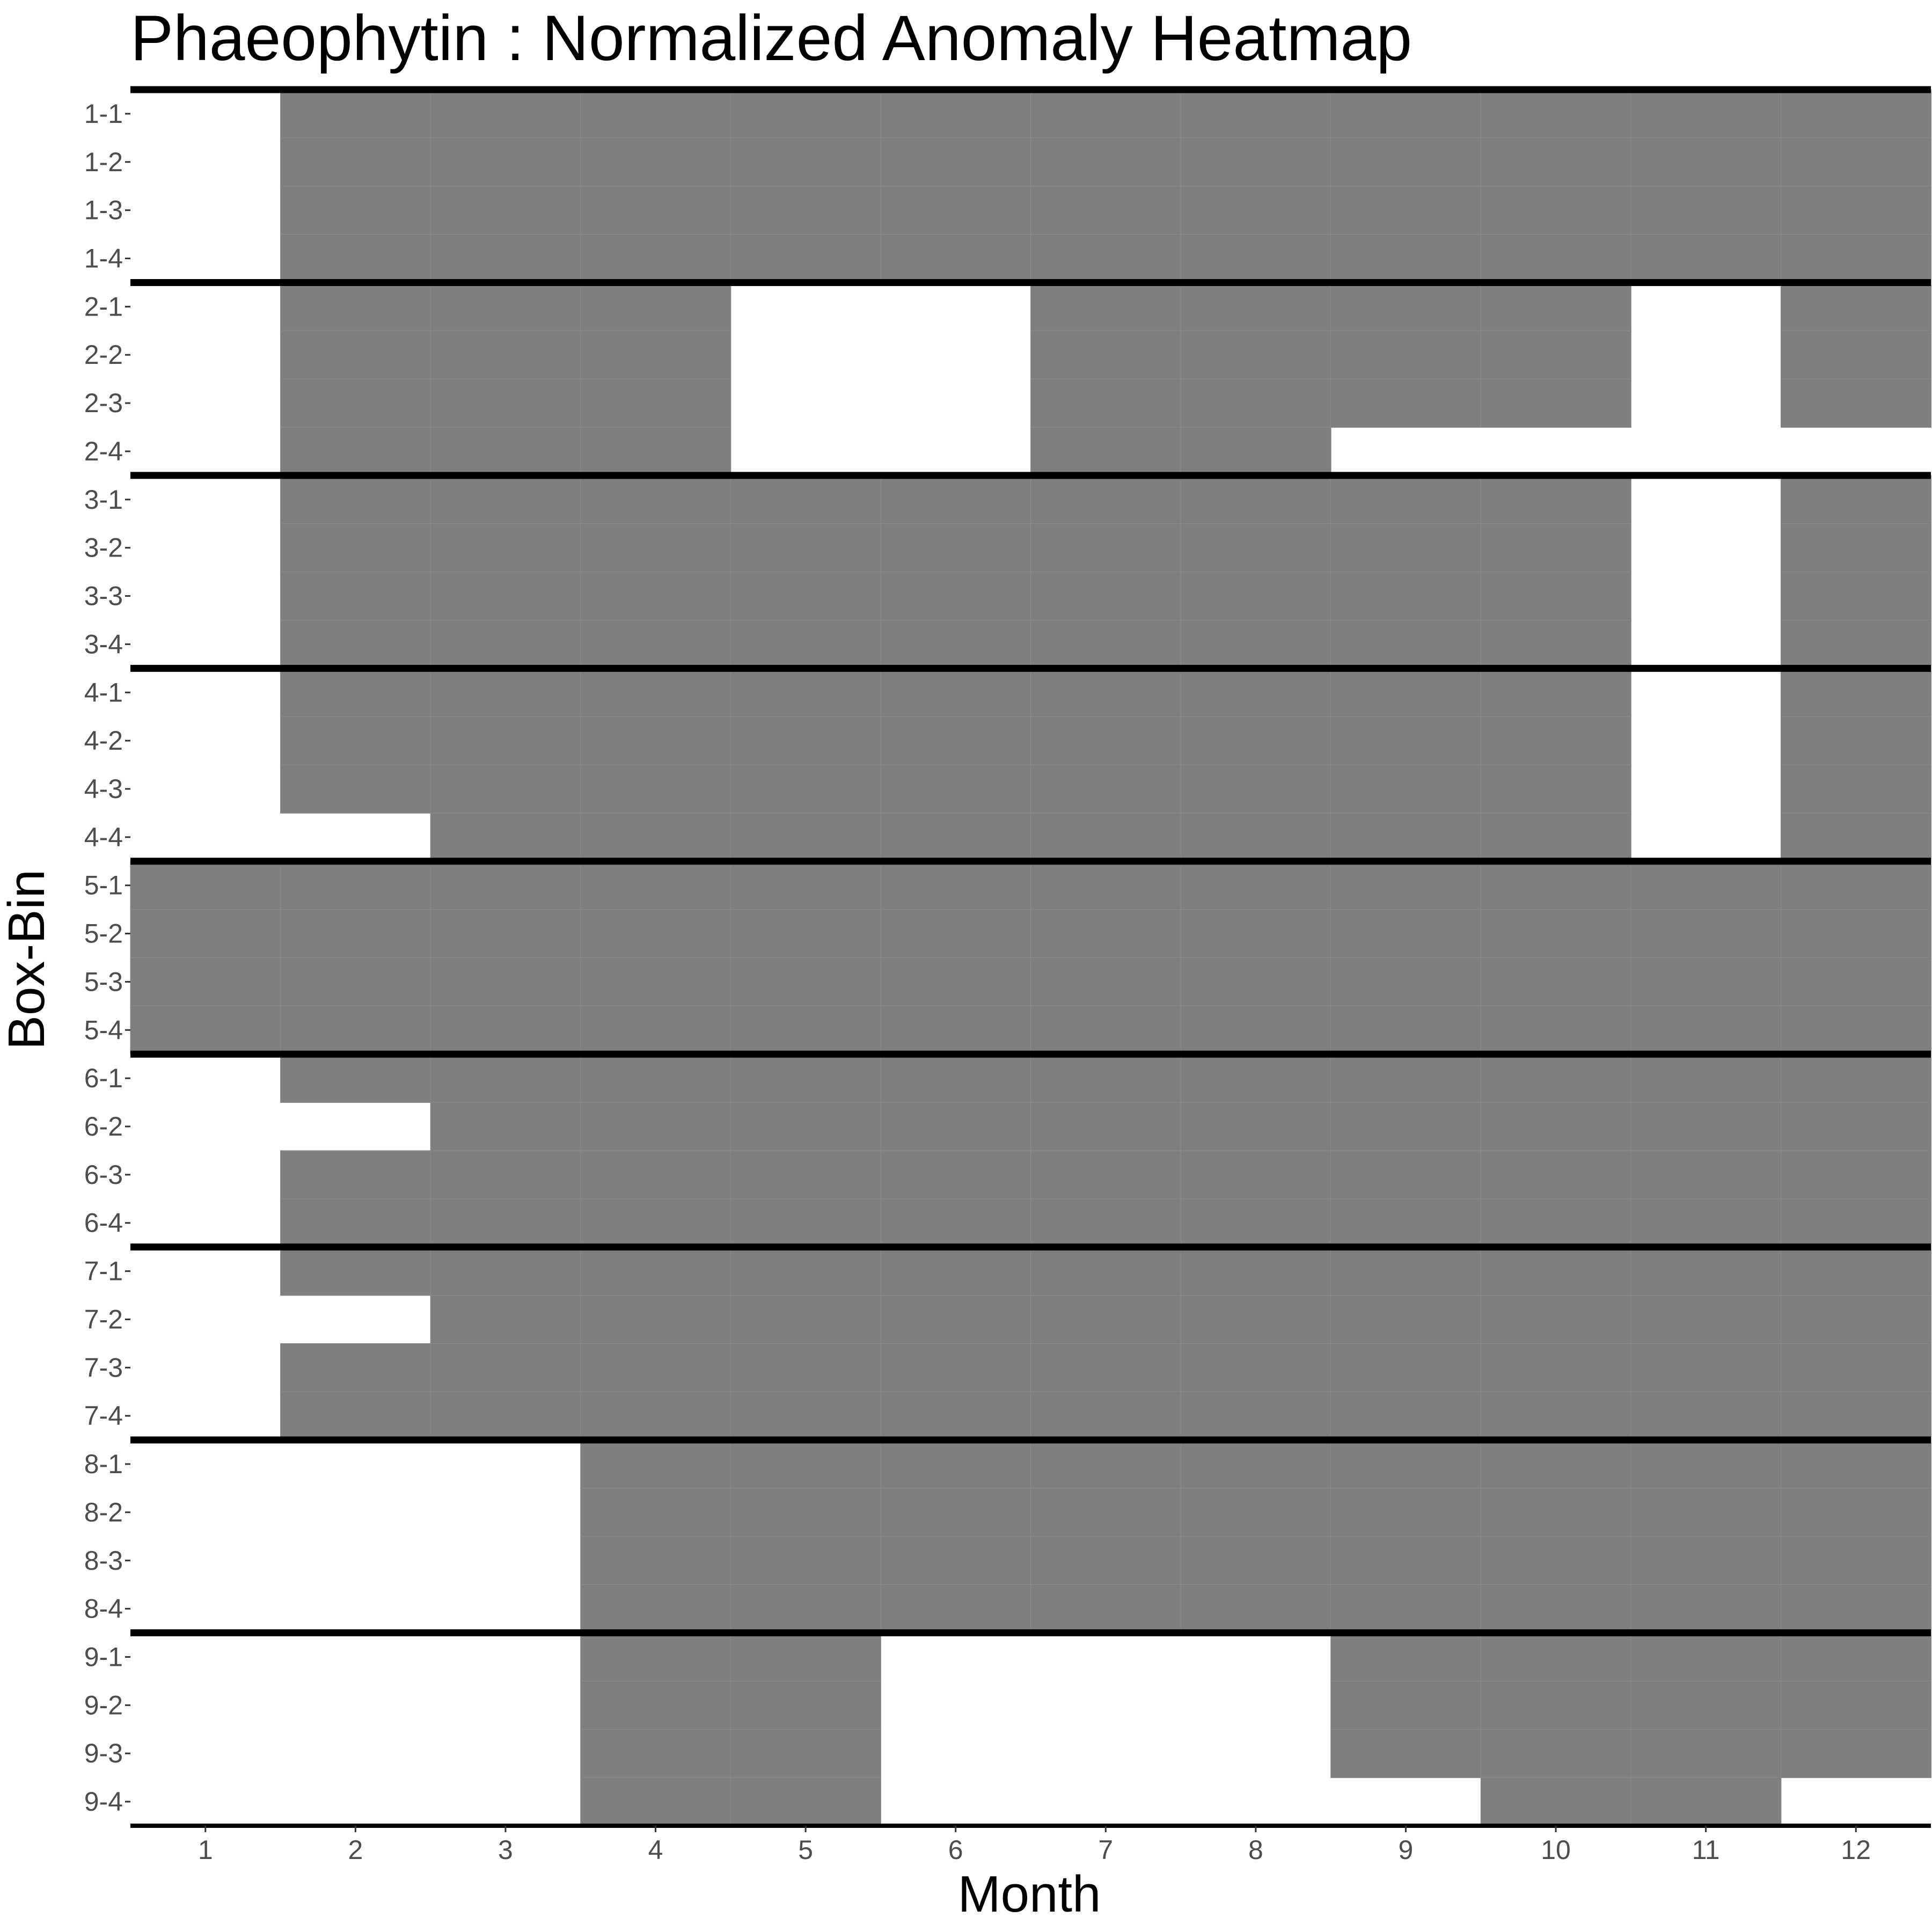 The image size is (1932, 1932). Describe the element at coordinates (955, 1850) in the screenshot. I see `x-tick-label: 6` at that location.